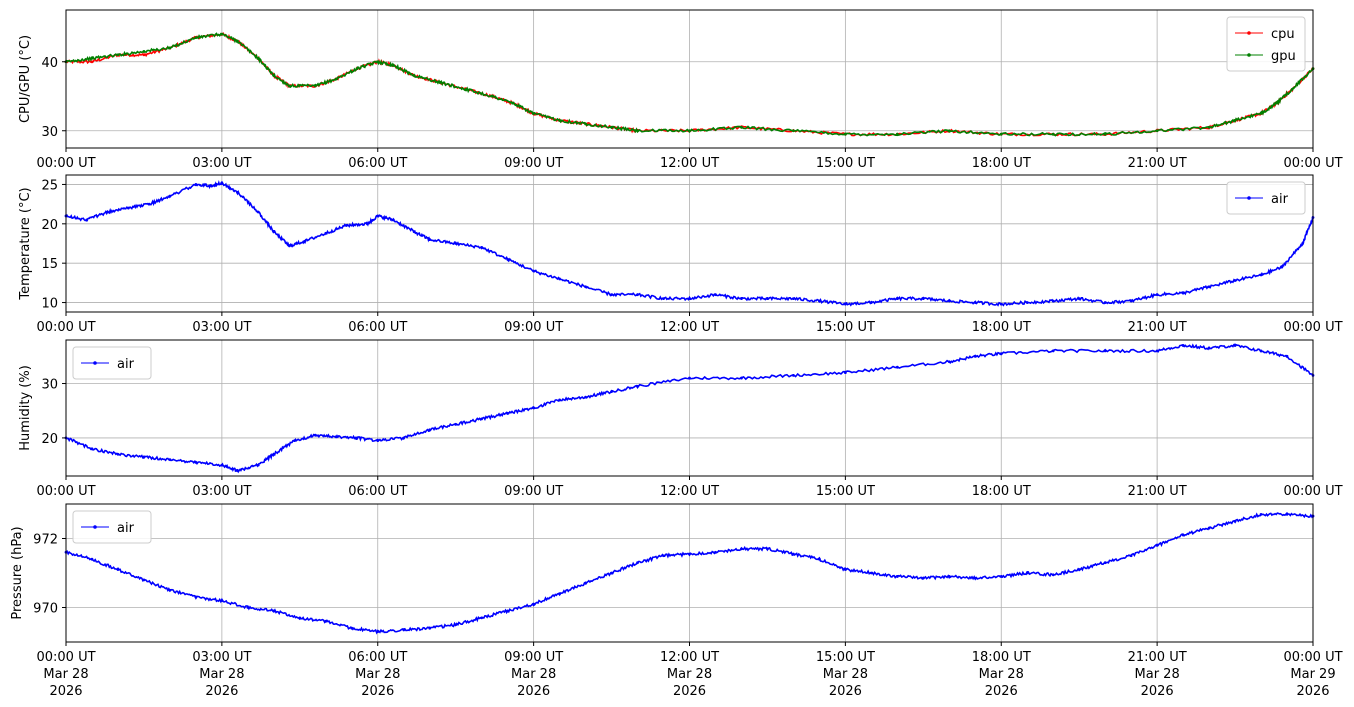 The image size is (1354, 707). Describe the element at coordinates (221, 163) in the screenshot. I see `x-tick-label: 03:00 UT` at that location.